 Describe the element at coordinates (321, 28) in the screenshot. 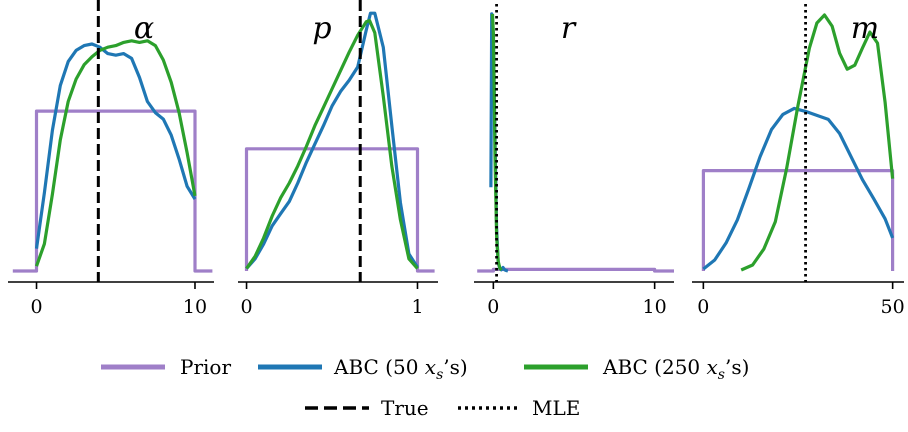

I see `panel-title-1: p` at that location.